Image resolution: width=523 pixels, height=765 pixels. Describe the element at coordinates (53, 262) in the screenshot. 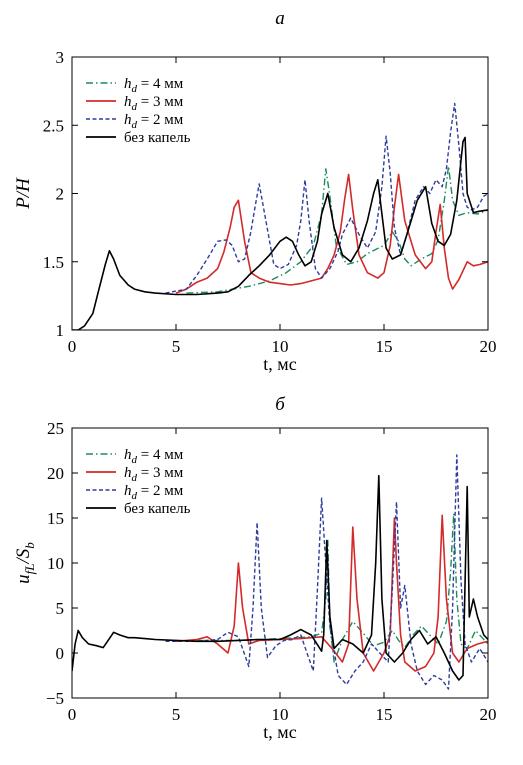

I see `y-tick-label: 1.5` at that location.